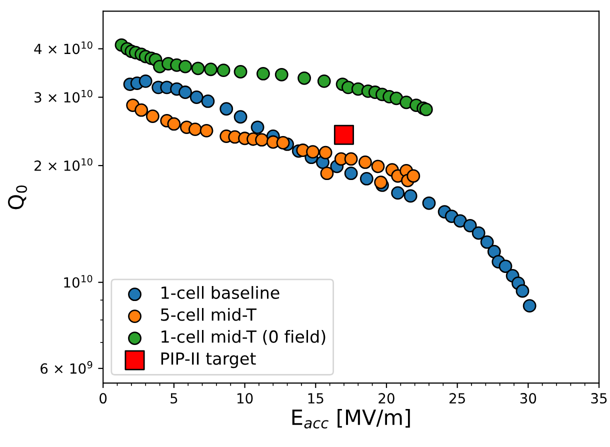 The image size is (610, 447). Describe the element at coordinates (66, 367) in the screenshot. I see `y-tick-label: 6 × 10$^{9}$` at that location.